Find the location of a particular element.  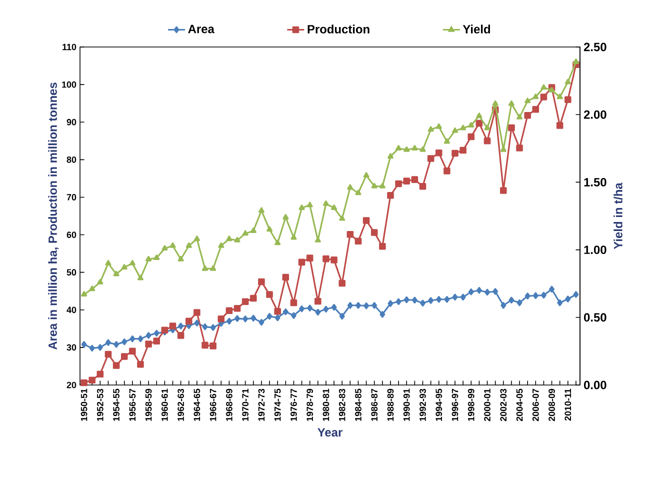

x-tick-label: 1982-83 is located at coordinates (342, 404).